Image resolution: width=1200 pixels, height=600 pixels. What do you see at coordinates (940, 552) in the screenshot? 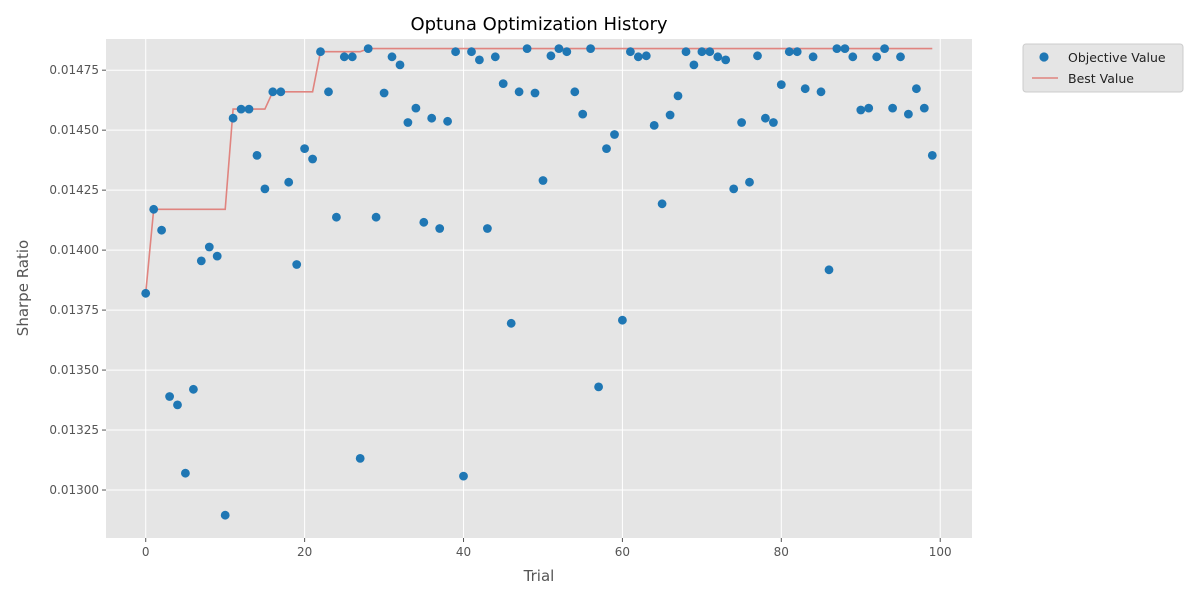
I see `x-tick-label: 100` at bounding box center [940, 552].